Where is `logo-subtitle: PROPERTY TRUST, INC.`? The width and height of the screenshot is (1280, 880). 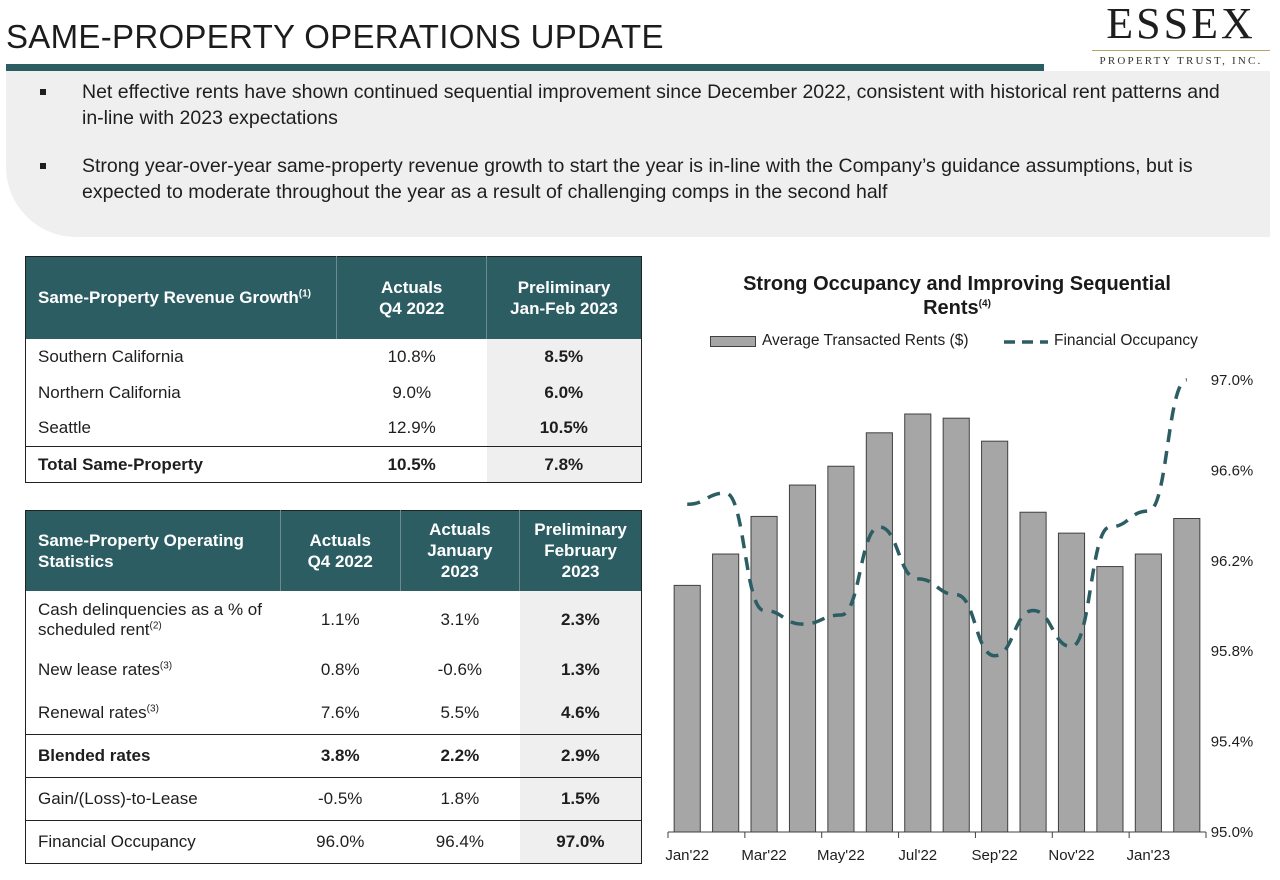 logo-subtitle: PROPERTY TRUST, INC. is located at coordinates (1181, 61).